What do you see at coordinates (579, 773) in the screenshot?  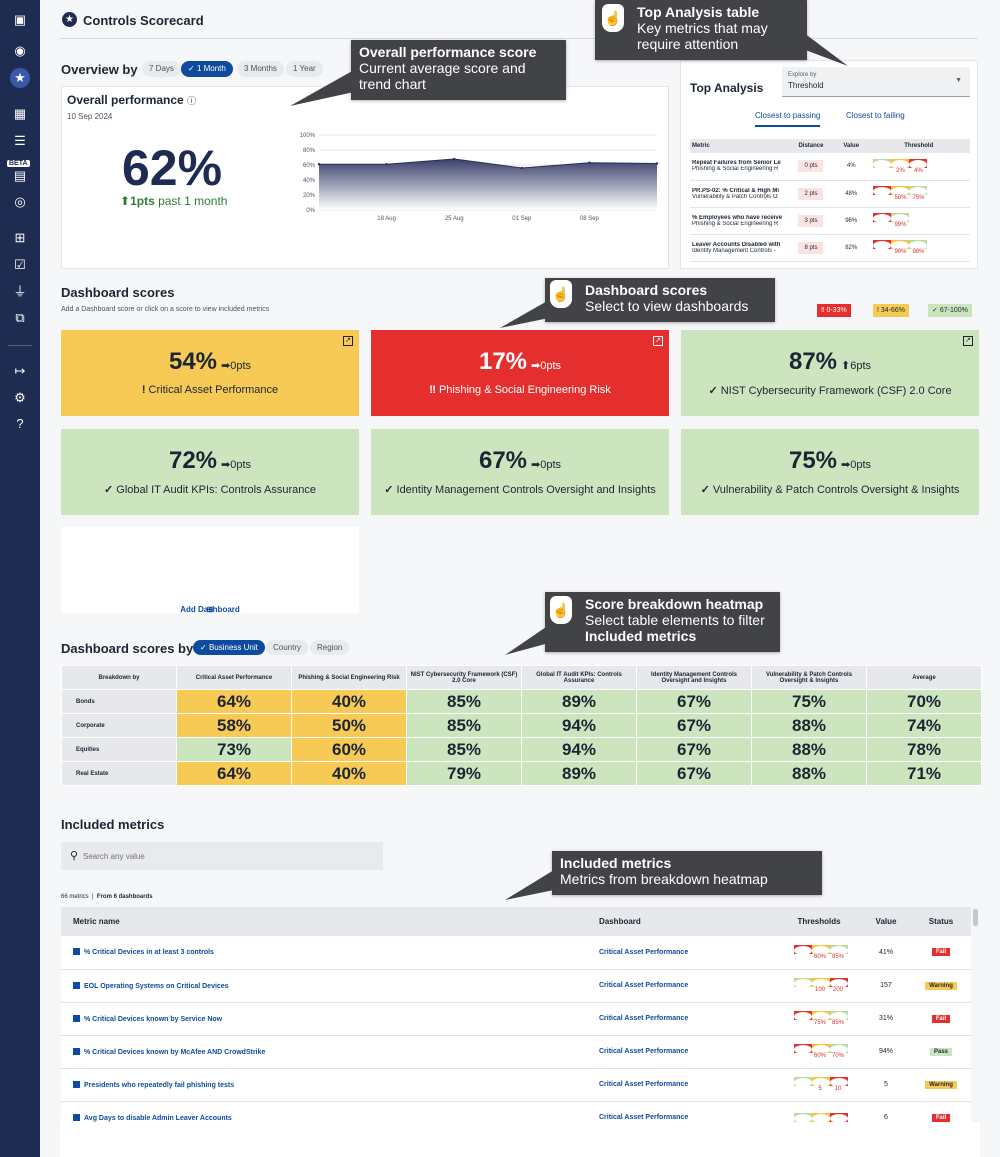 I see `heatmap-cell: 89%` at bounding box center [579, 773].